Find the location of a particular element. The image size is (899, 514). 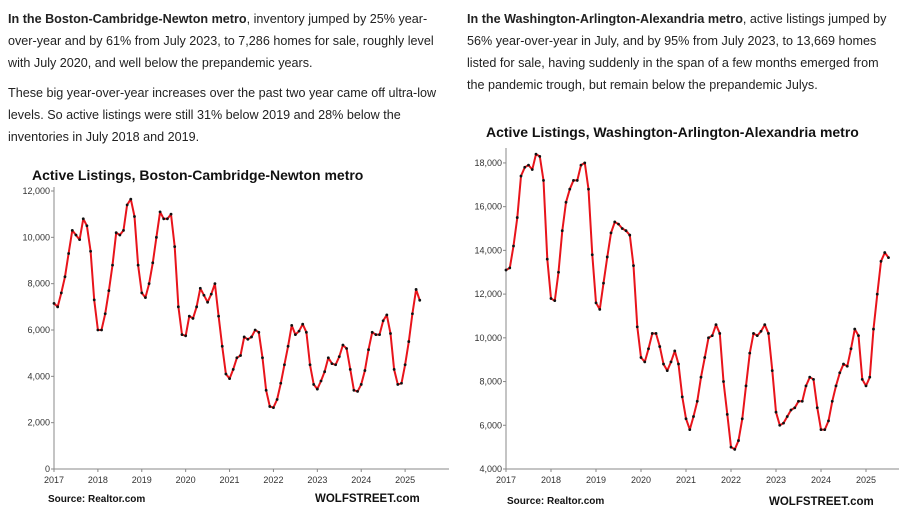

washington-x-tick-label: 2022 is located at coordinates (731, 480).